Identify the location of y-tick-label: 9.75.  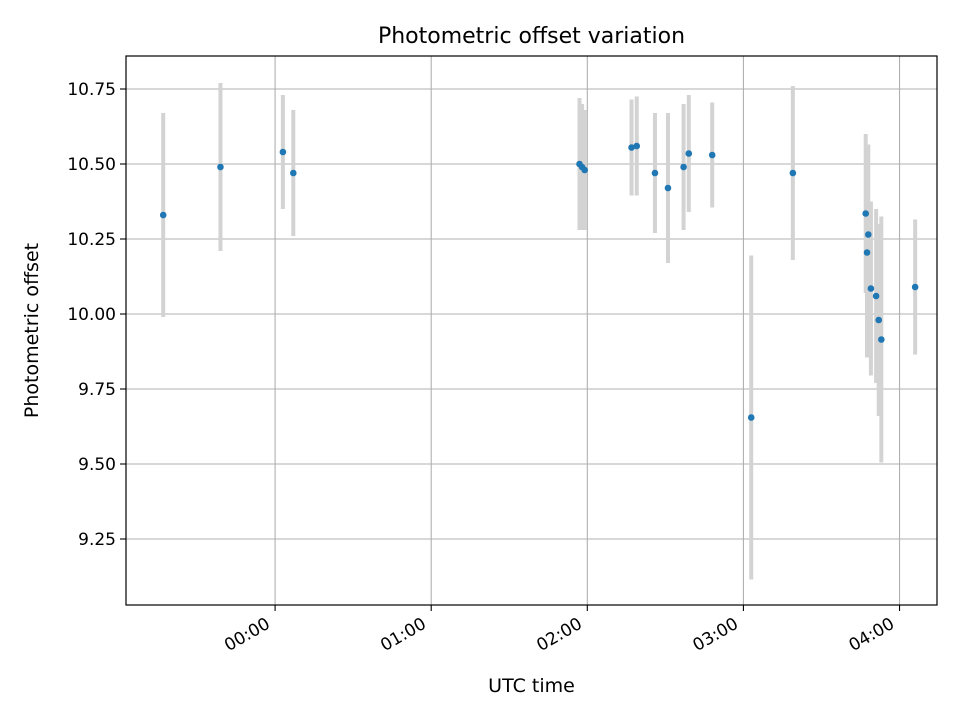
(97, 390).